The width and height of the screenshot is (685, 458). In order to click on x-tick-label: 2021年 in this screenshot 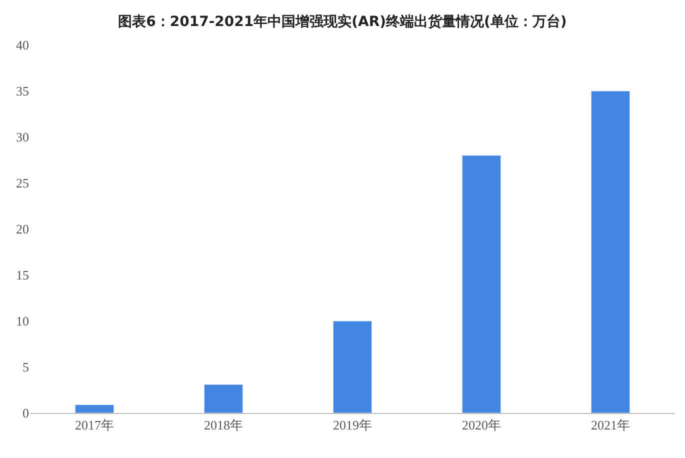, I will do `click(610, 425)`.